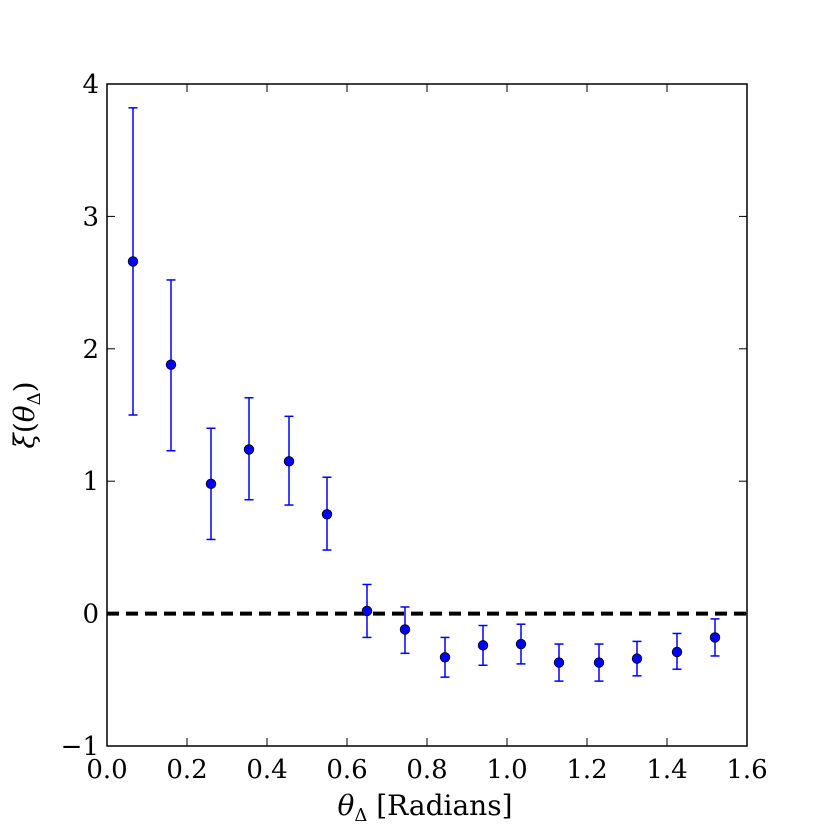 The image size is (830, 830). I want to click on x-tick-label: 0.8, so click(426, 770).